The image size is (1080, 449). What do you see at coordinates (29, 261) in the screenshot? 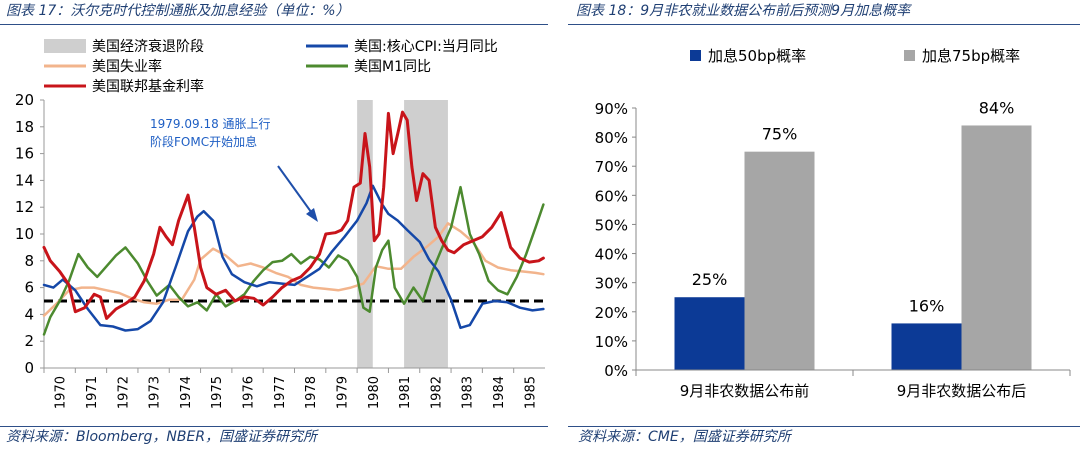
I see `y-tick-label: 8` at bounding box center [29, 261].